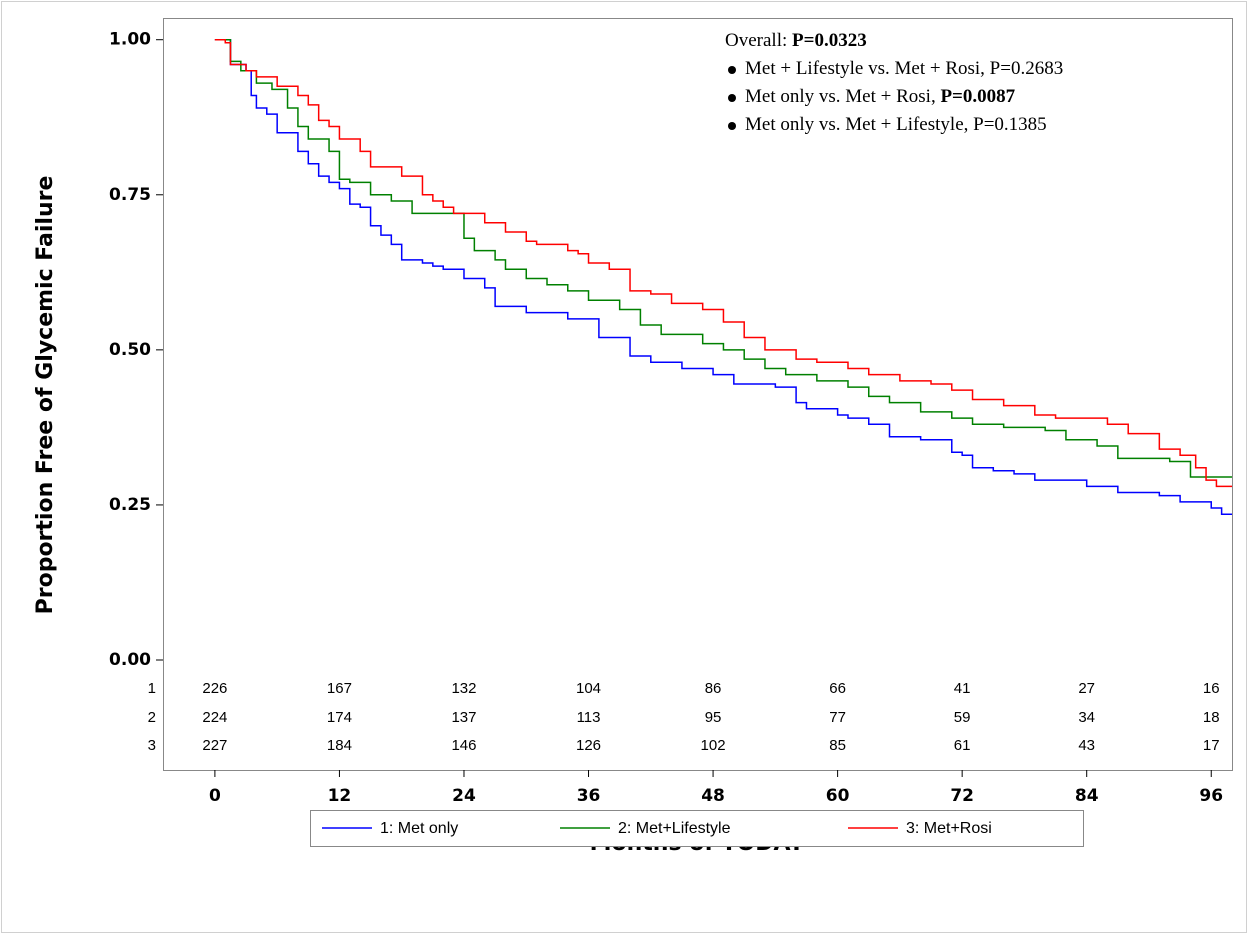 This screenshot has width=1250, height=936. Describe the element at coordinates (152, 717) in the screenshot. I see `at-risk-row-label: 2` at that location.